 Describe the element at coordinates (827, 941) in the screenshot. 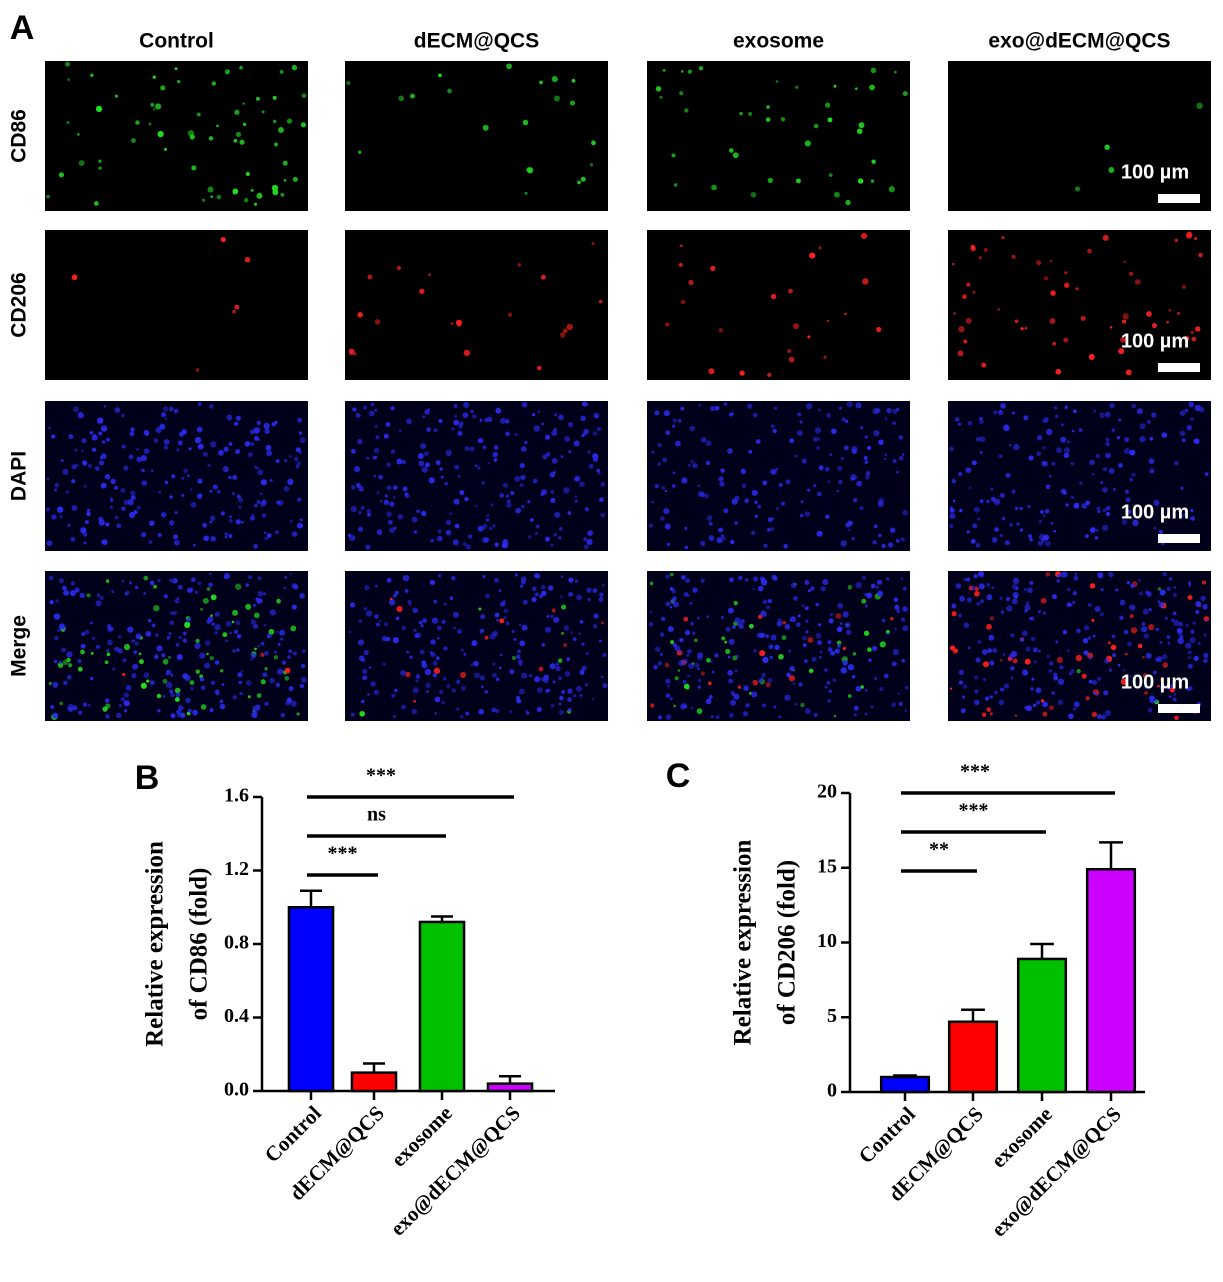

I see `y-tick-label: 10` at that location.